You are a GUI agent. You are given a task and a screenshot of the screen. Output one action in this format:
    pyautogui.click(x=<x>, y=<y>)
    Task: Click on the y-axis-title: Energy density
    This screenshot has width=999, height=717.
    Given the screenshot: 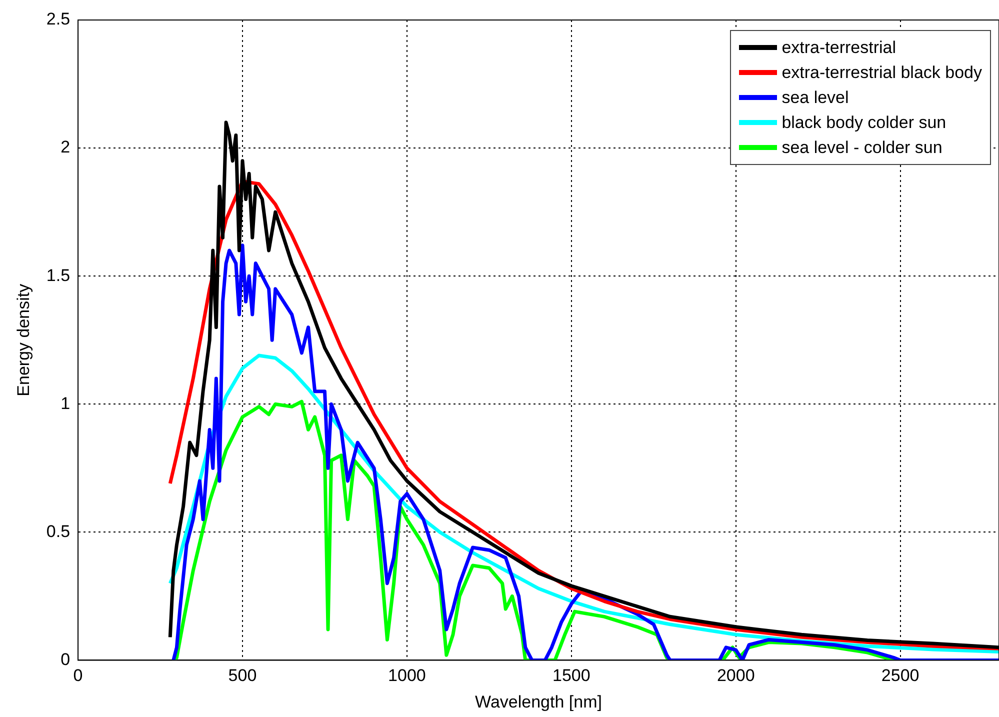 What is the action you would take?
    pyautogui.click(x=23, y=339)
    